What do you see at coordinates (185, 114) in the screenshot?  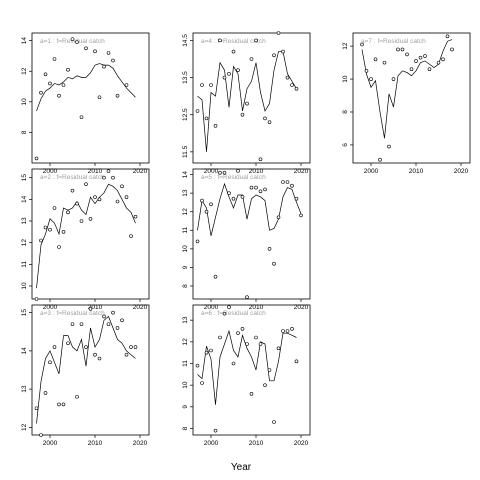 I see `y-tick-label: 12.5` at bounding box center [185, 114].